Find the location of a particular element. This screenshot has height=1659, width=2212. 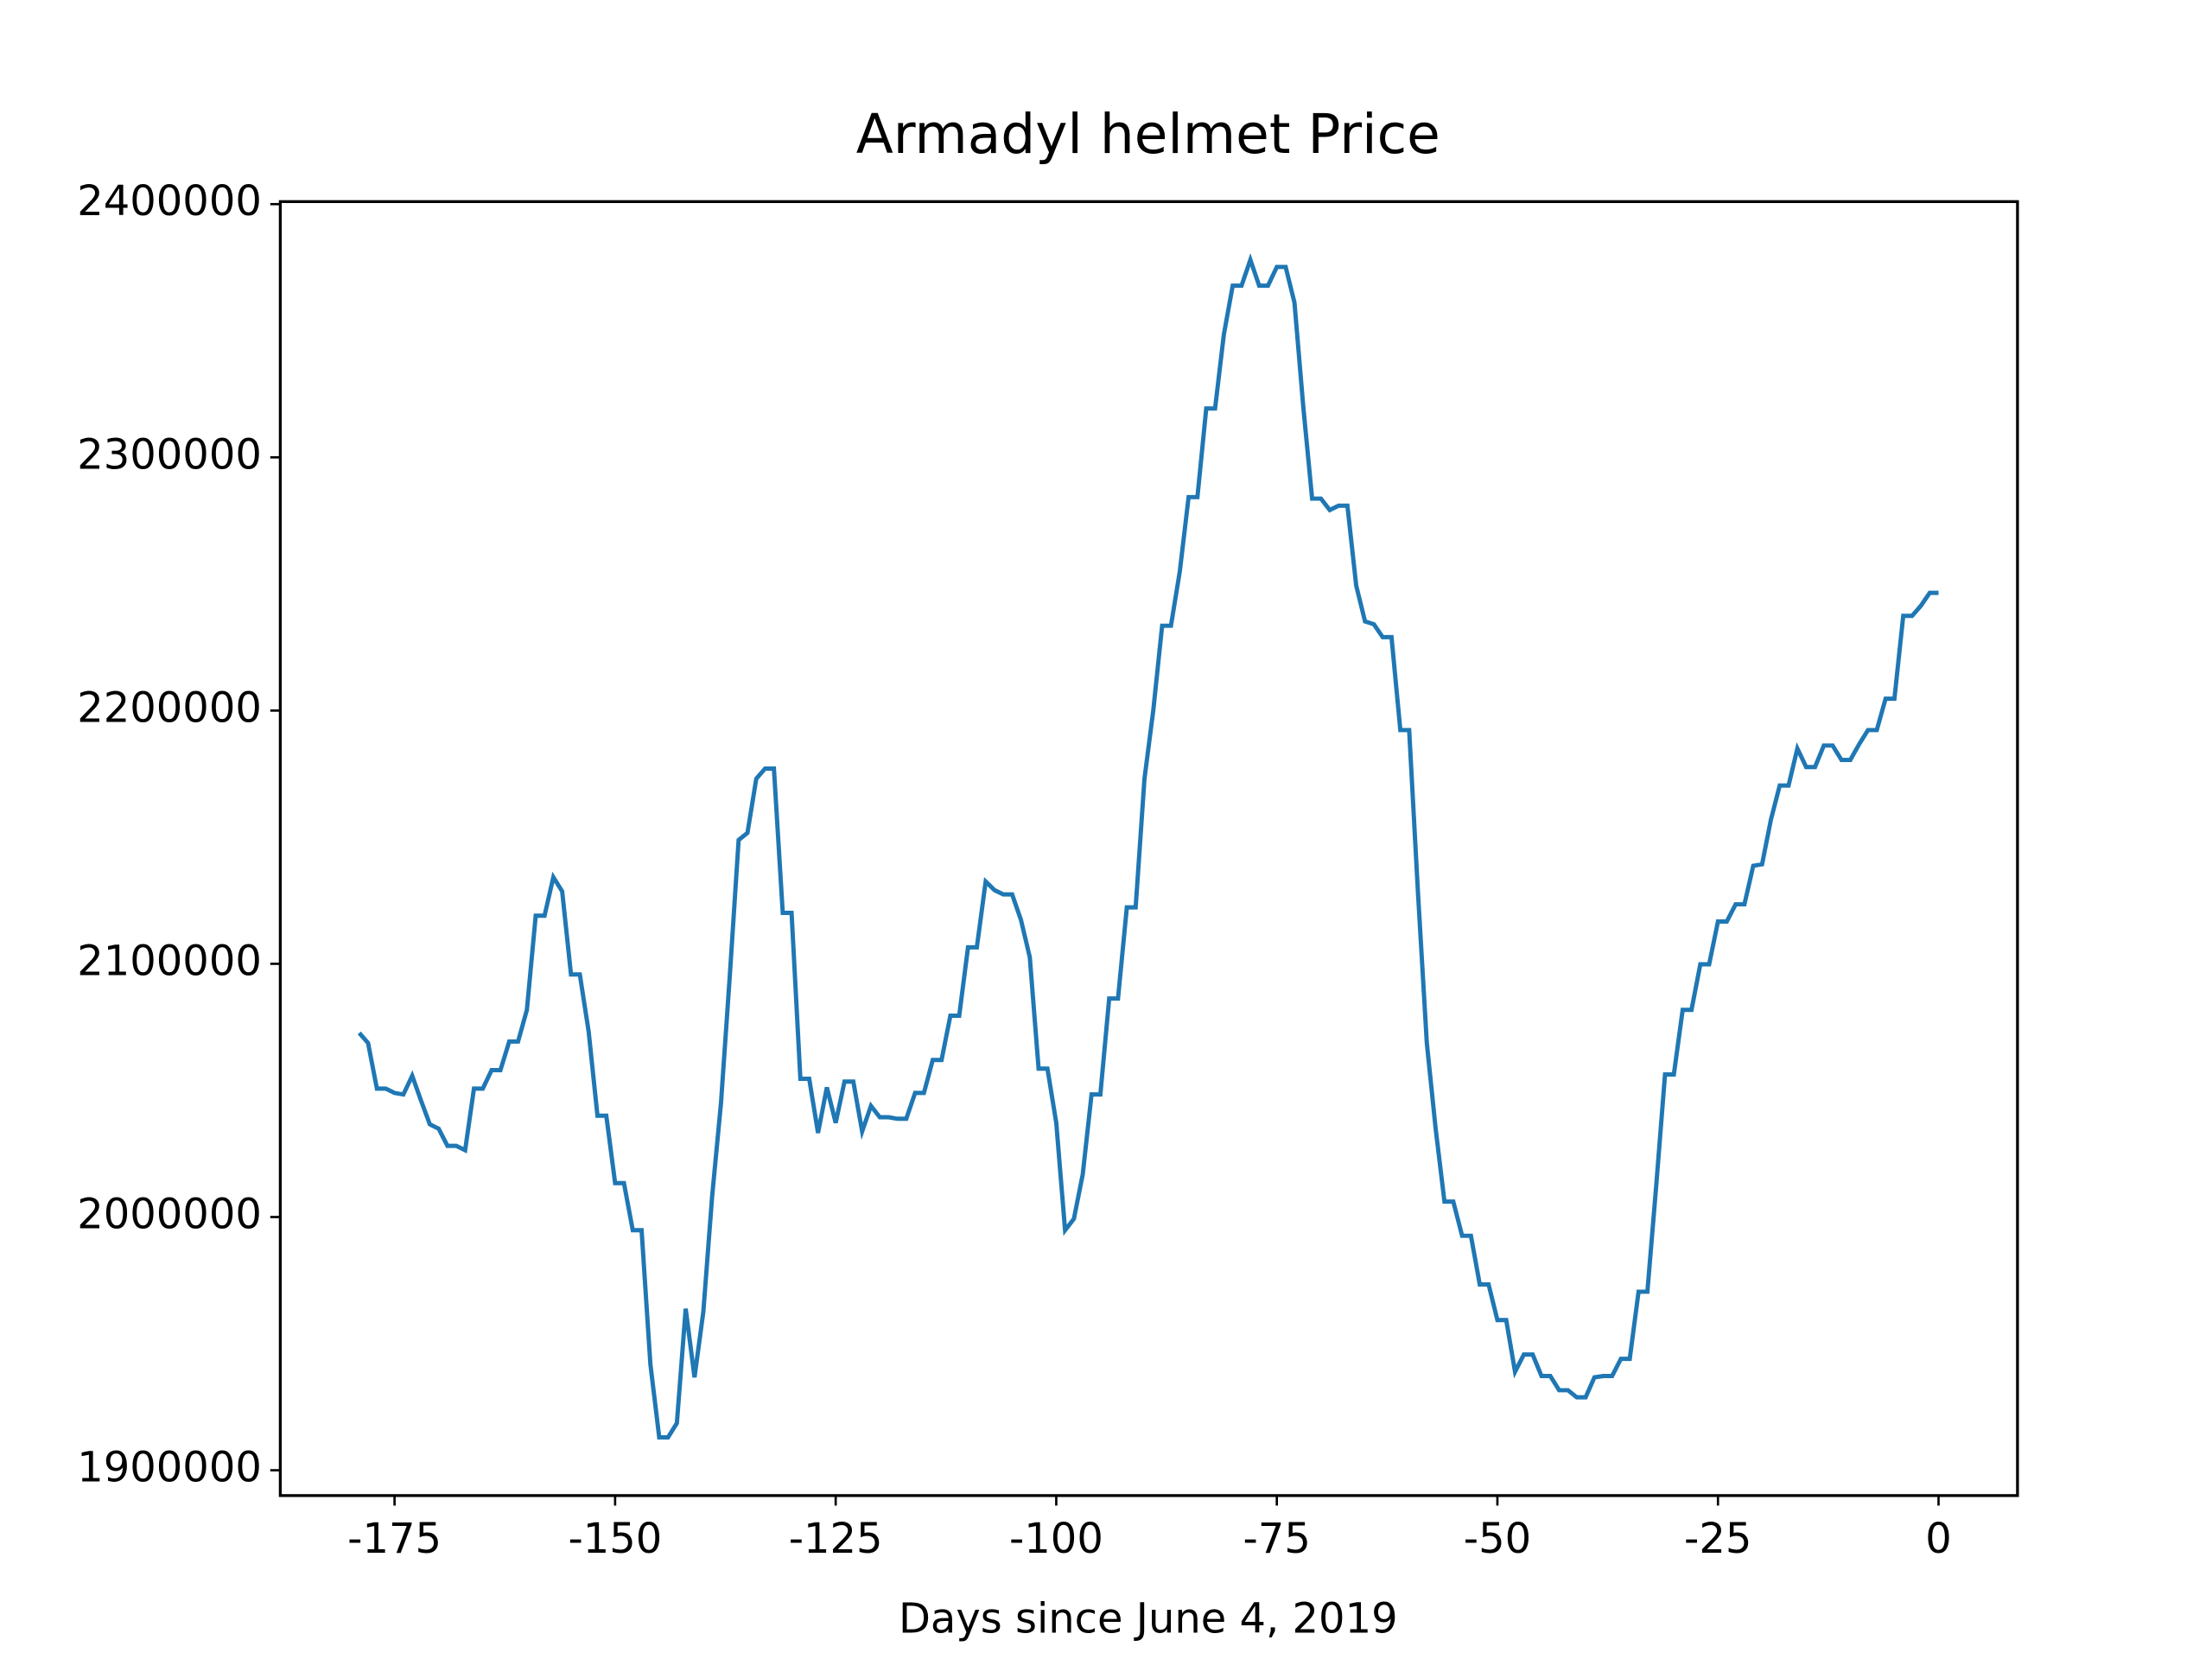

y-tick-label: 2000000 is located at coordinates (169, 1214).